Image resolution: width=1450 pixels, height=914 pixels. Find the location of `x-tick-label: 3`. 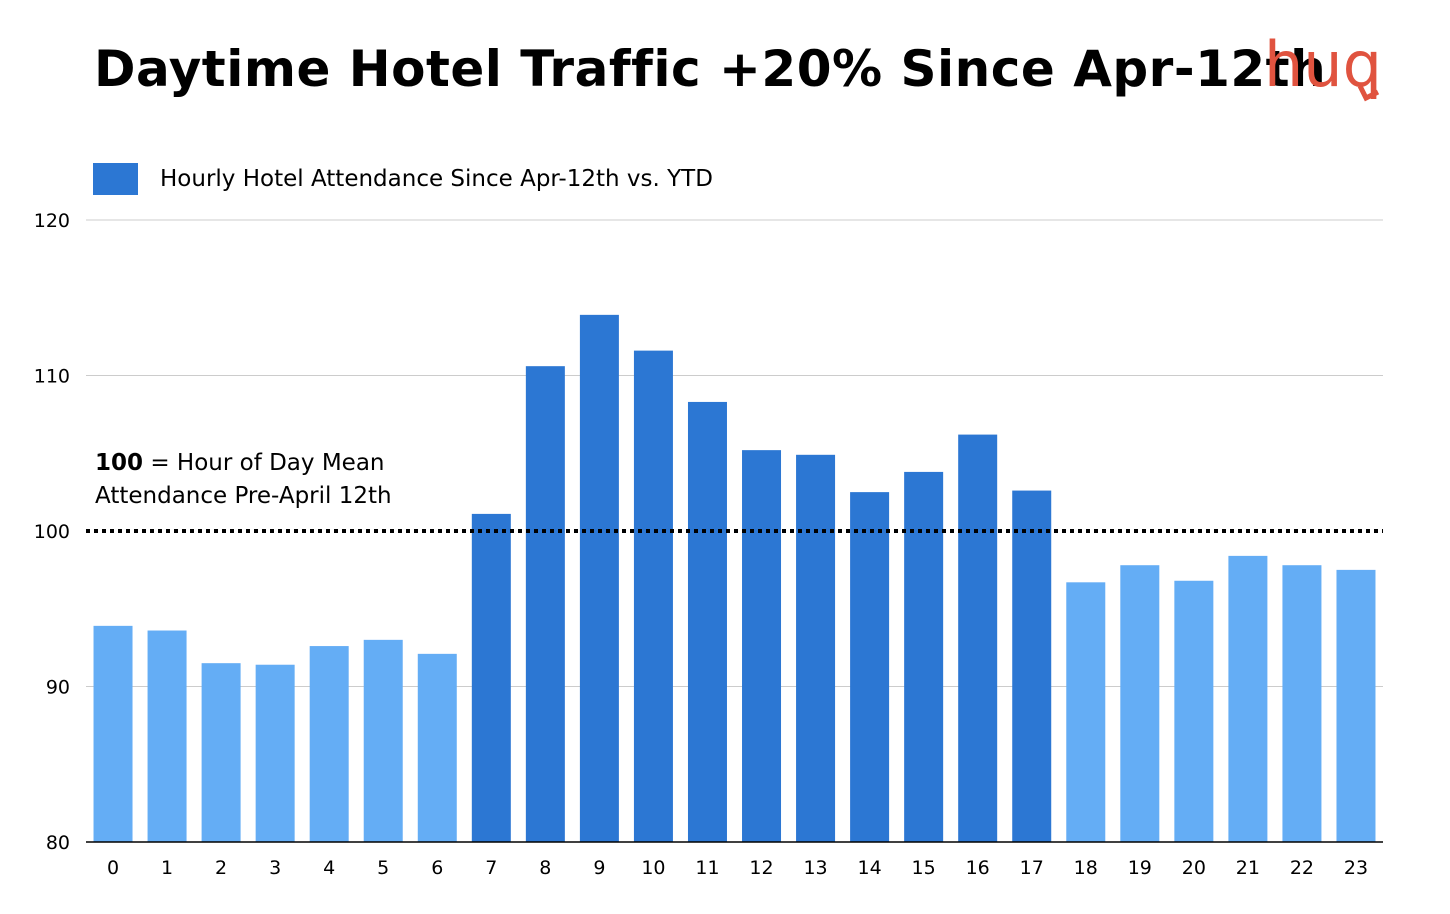

x-tick-label: 3 is located at coordinates (275, 868).